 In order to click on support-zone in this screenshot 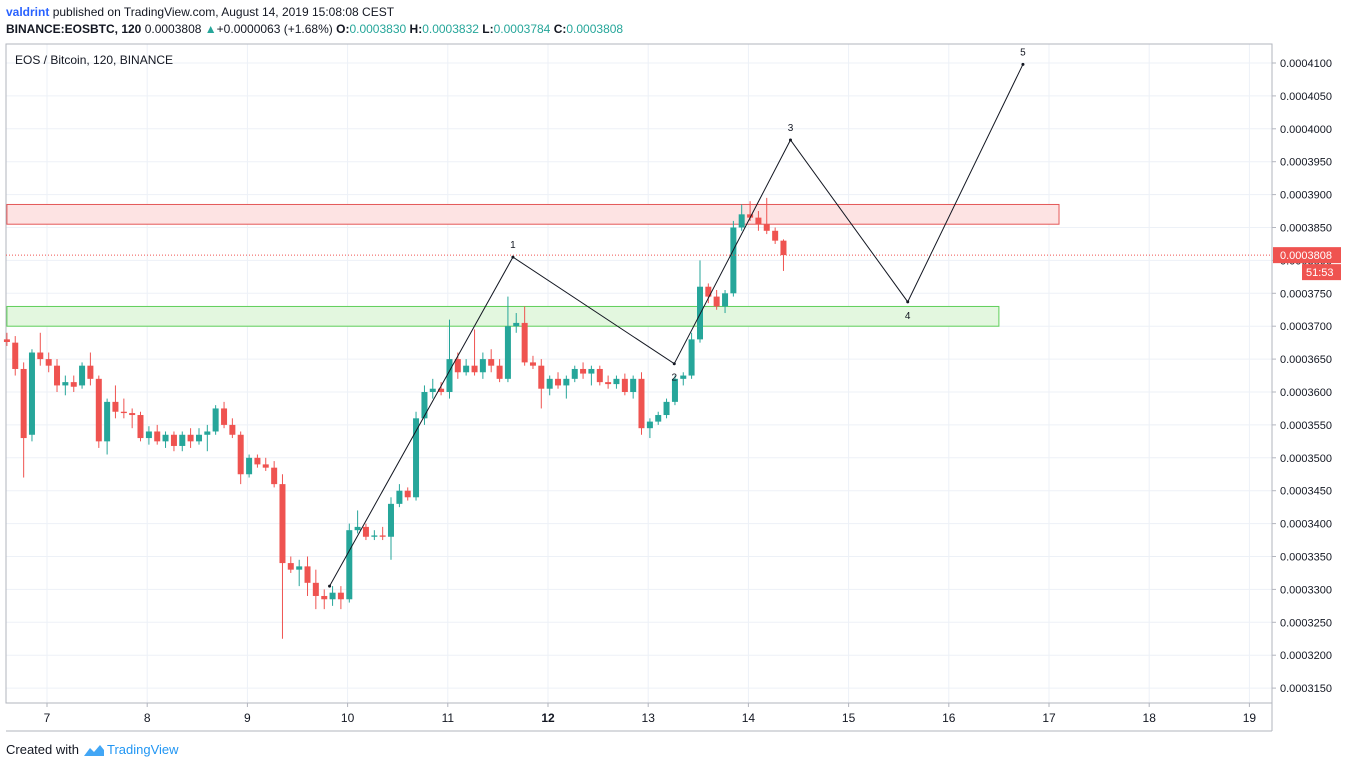, I will do `click(503, 316)`.